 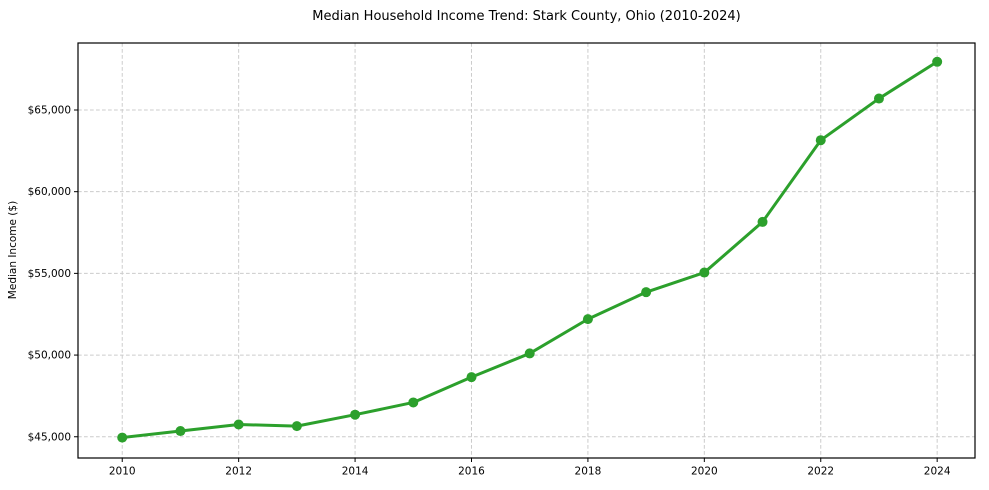 I want to click on data-point-2018, so click(x=587, y=319).